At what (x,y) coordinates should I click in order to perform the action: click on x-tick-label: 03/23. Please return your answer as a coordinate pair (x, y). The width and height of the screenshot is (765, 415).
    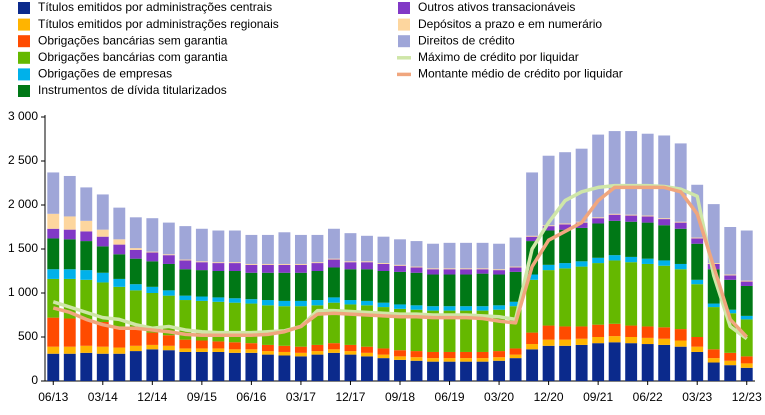
    Looking at the image, I should click on (697, 397).